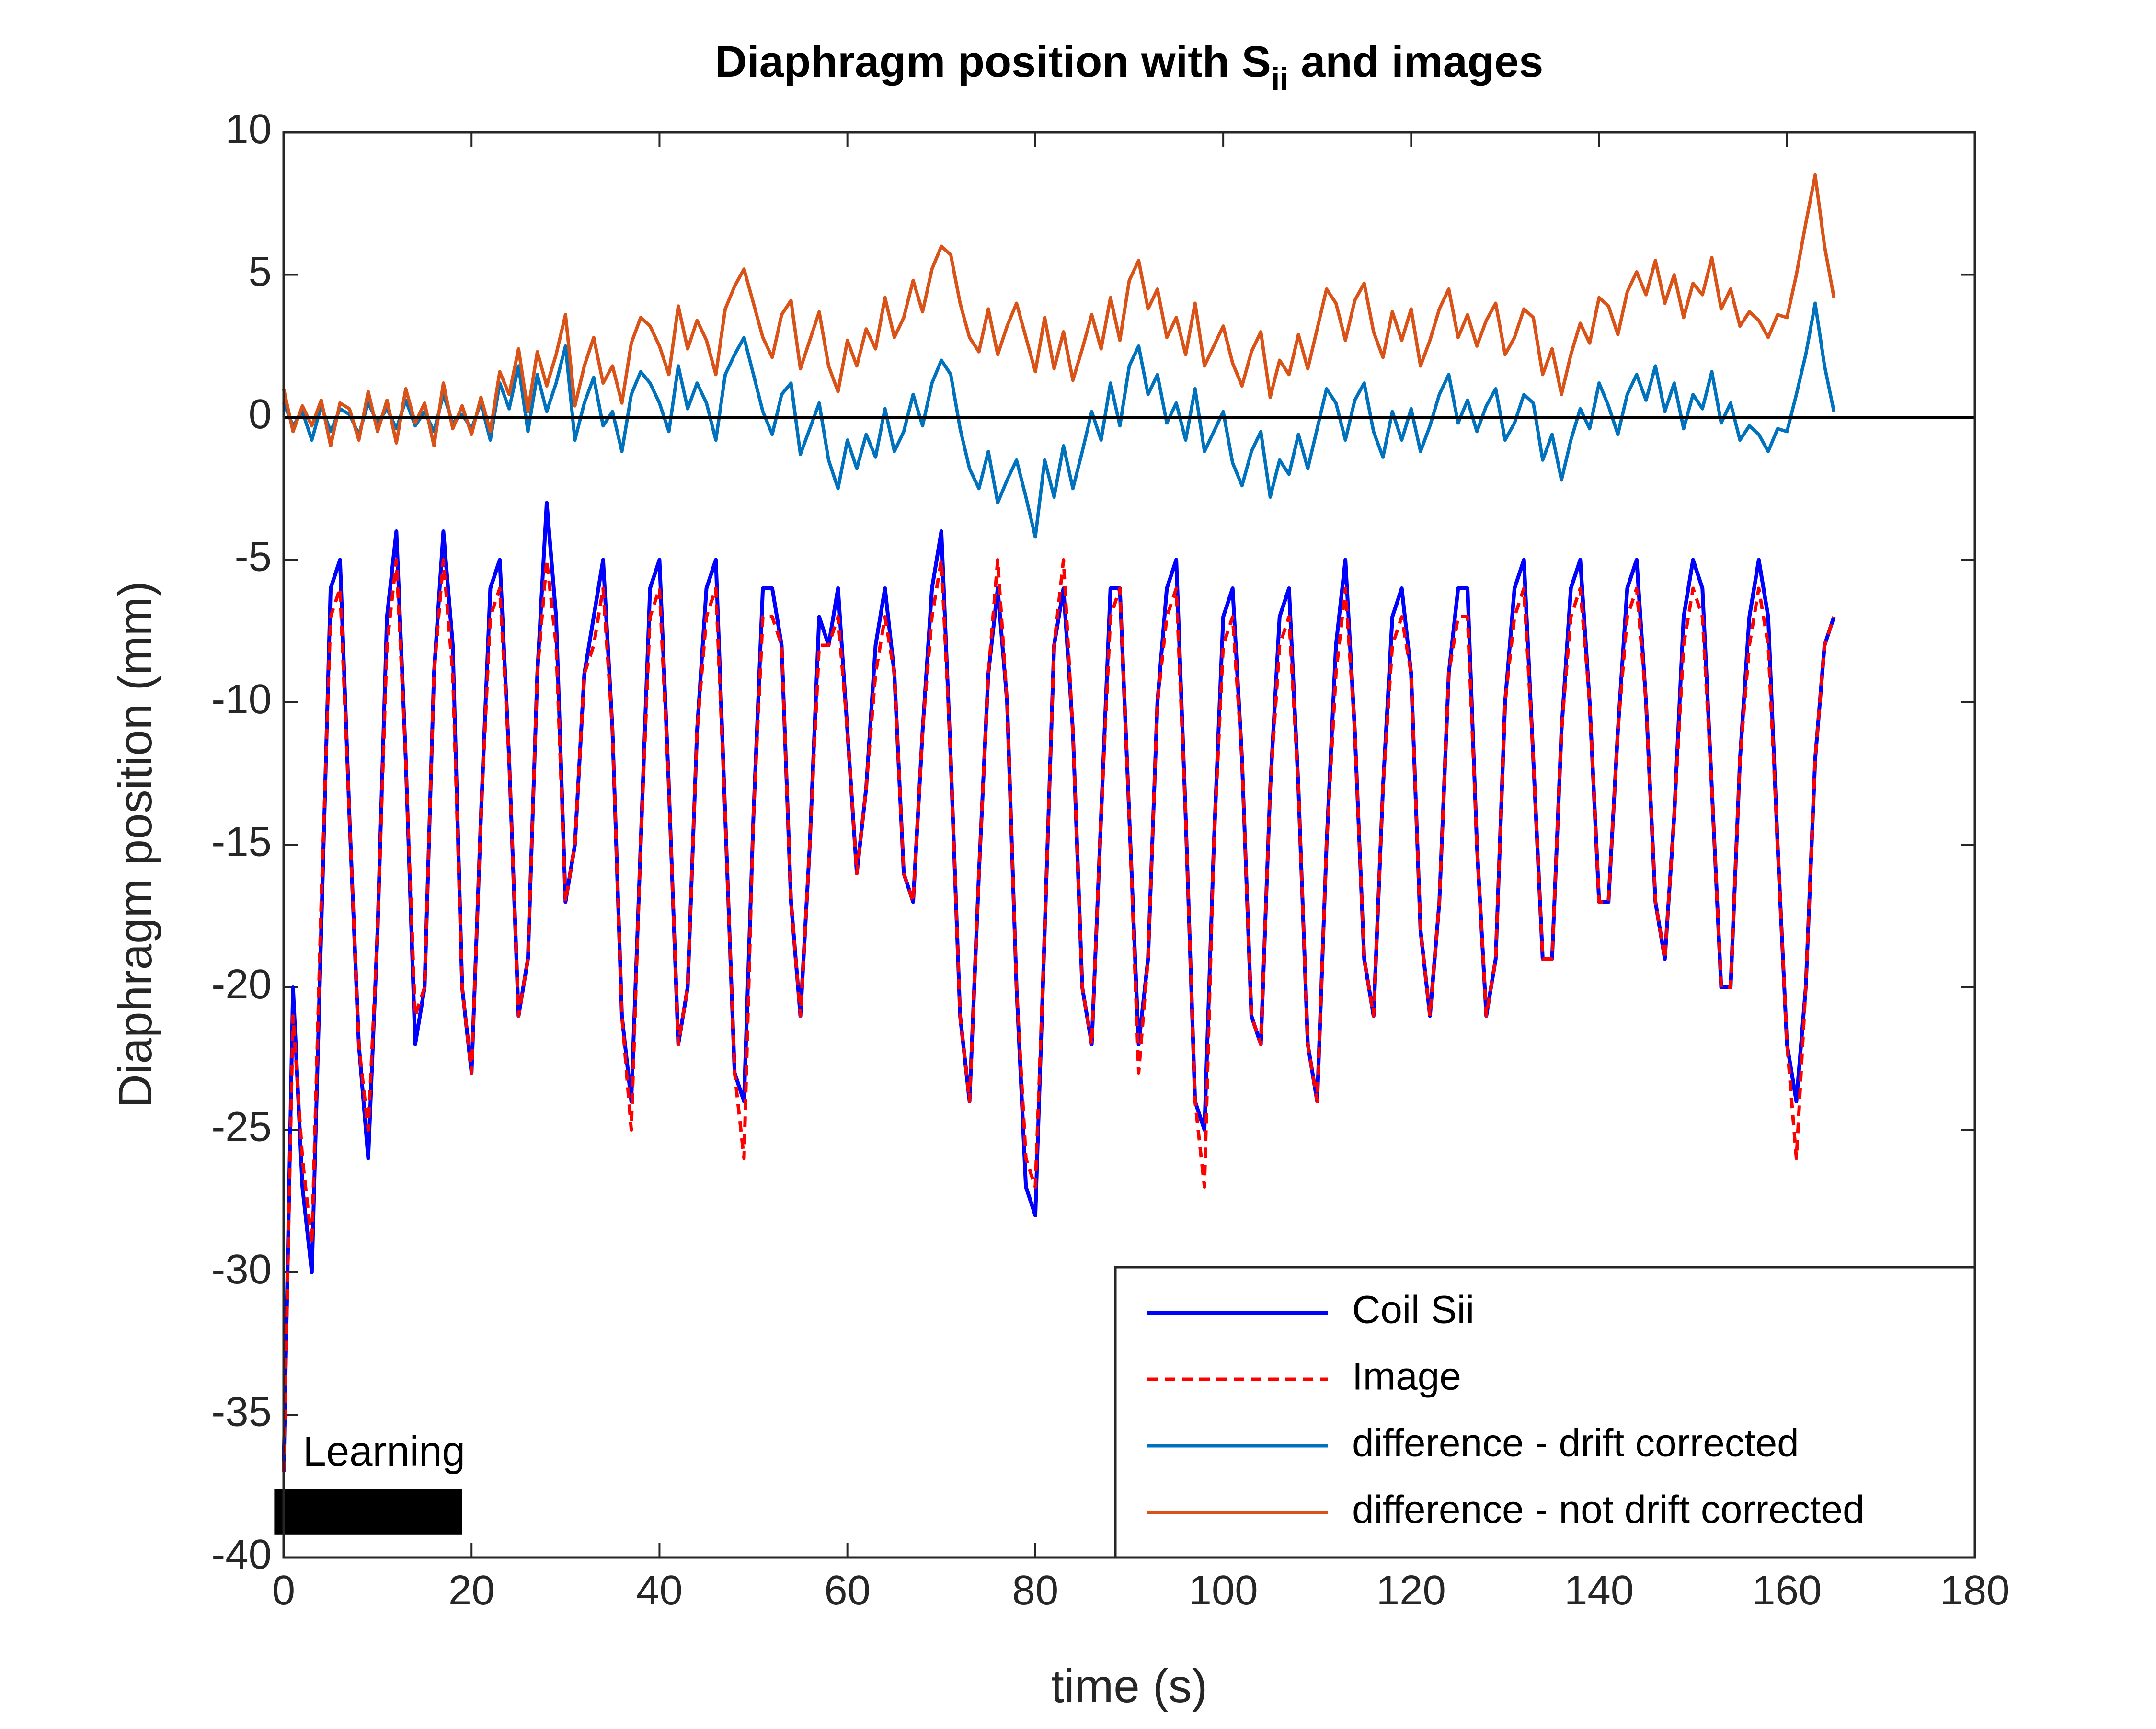 The width and height of the screenshot is (2156, 1729). I want to click on legend-box, so click(1545, 1412).